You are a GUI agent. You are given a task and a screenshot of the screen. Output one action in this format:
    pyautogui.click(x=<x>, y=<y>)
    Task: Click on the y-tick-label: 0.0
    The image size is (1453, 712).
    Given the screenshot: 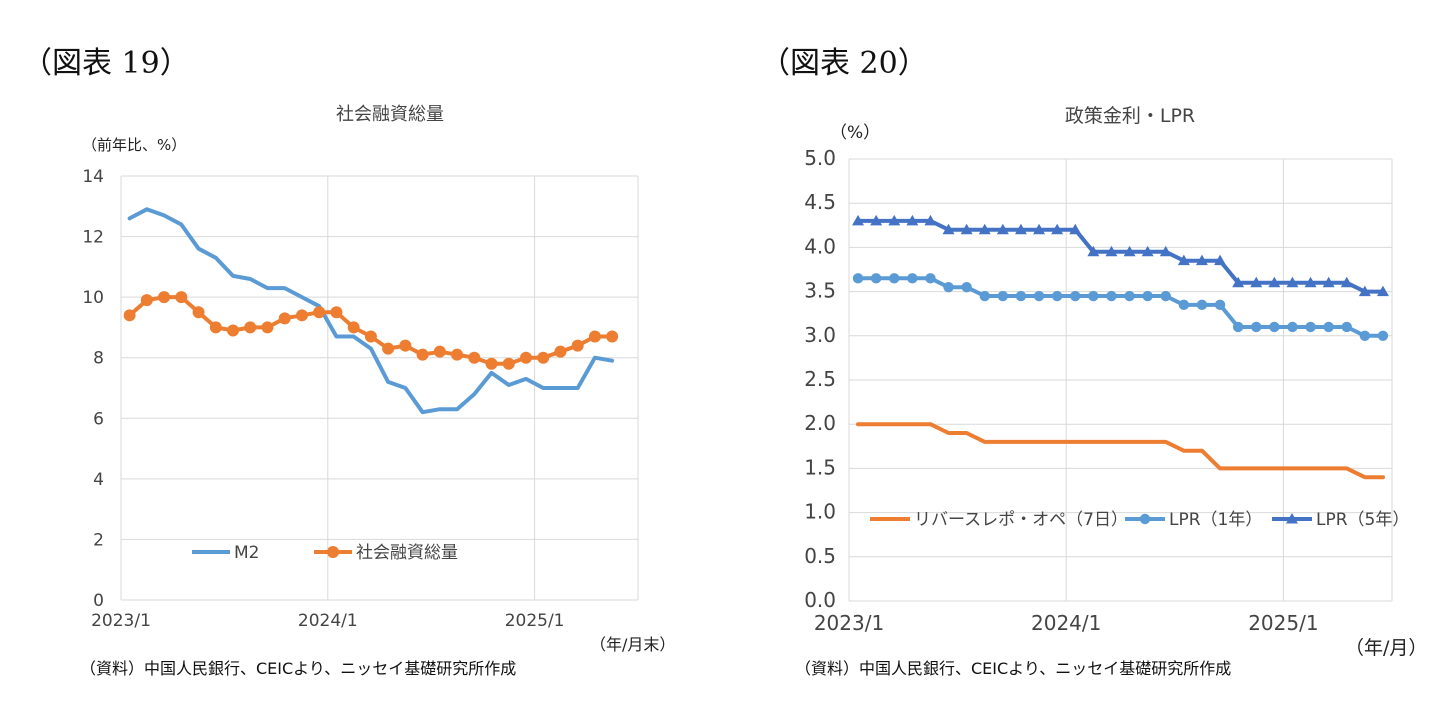 What is the action you would take?
    pyautogui.click(x=820, y=600)
    